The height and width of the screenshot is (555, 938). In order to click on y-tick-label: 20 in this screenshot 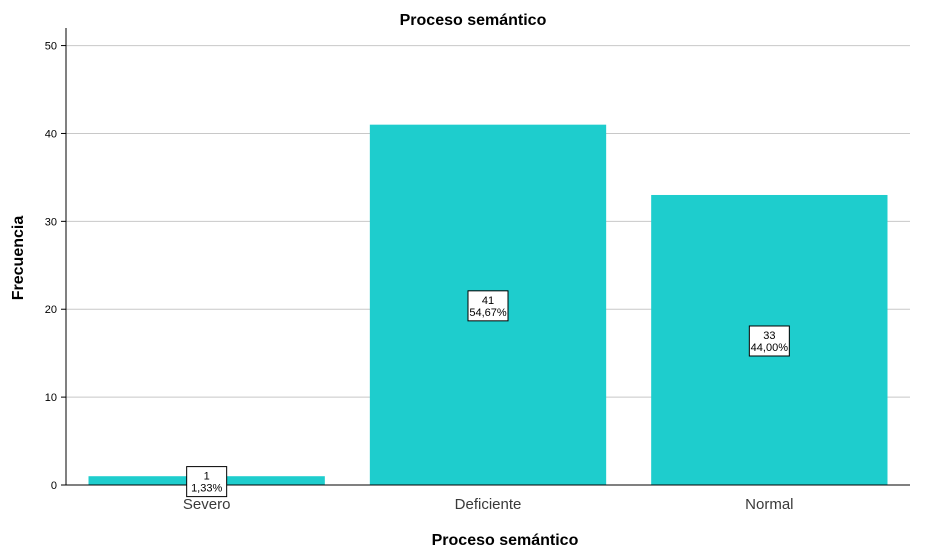, I will do `click(51, 310)`.